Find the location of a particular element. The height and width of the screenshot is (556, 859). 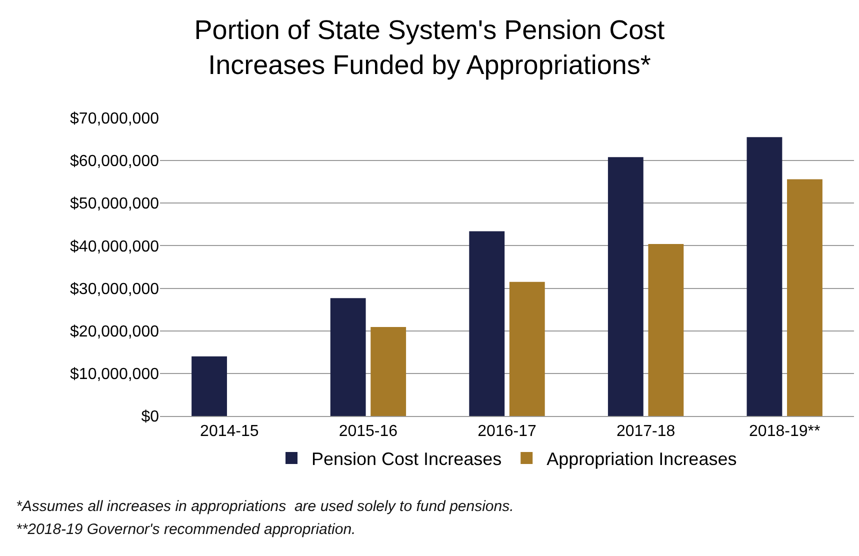

x-tick-label: 2014-15 is located at coordinates (229, 431).